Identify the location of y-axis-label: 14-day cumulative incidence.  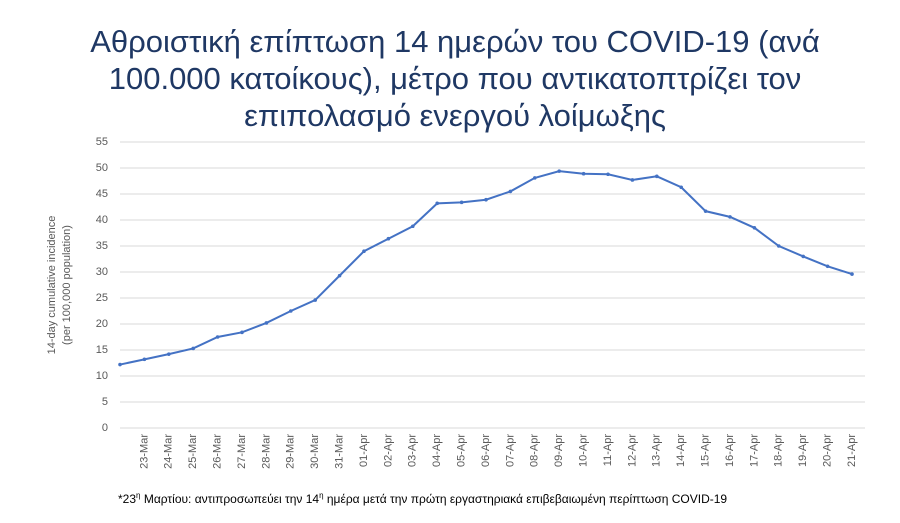
(52, 285).